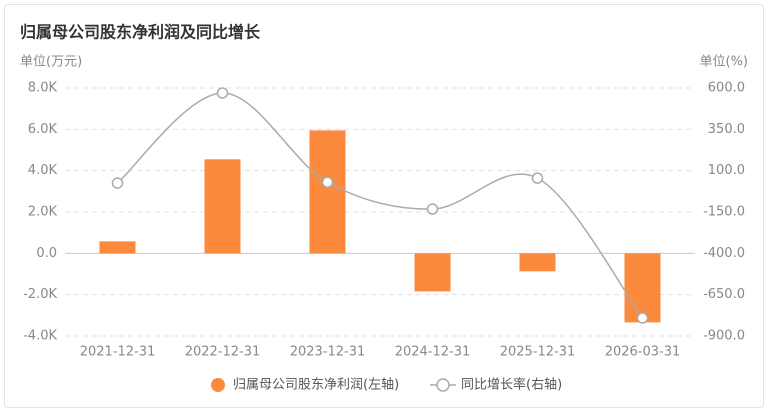  I want to click on legend-label: 归属母公司股东净利润(左轴), so click(316, 385).